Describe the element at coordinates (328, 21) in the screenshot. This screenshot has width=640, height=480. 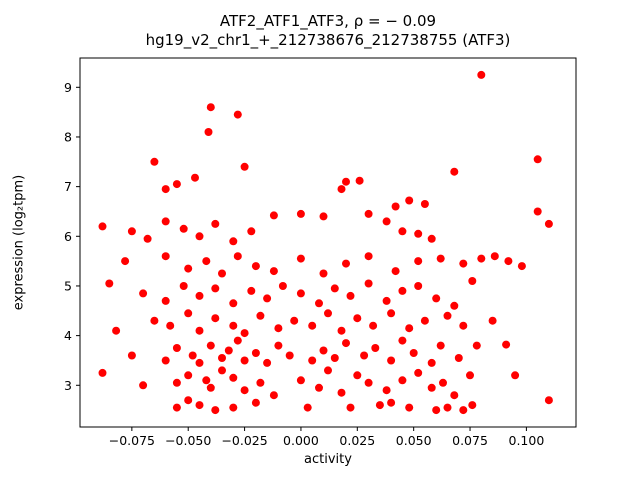
I see `chart-title: ATF2_ATF1_ATF3, ρ = − 0.09` at that location.